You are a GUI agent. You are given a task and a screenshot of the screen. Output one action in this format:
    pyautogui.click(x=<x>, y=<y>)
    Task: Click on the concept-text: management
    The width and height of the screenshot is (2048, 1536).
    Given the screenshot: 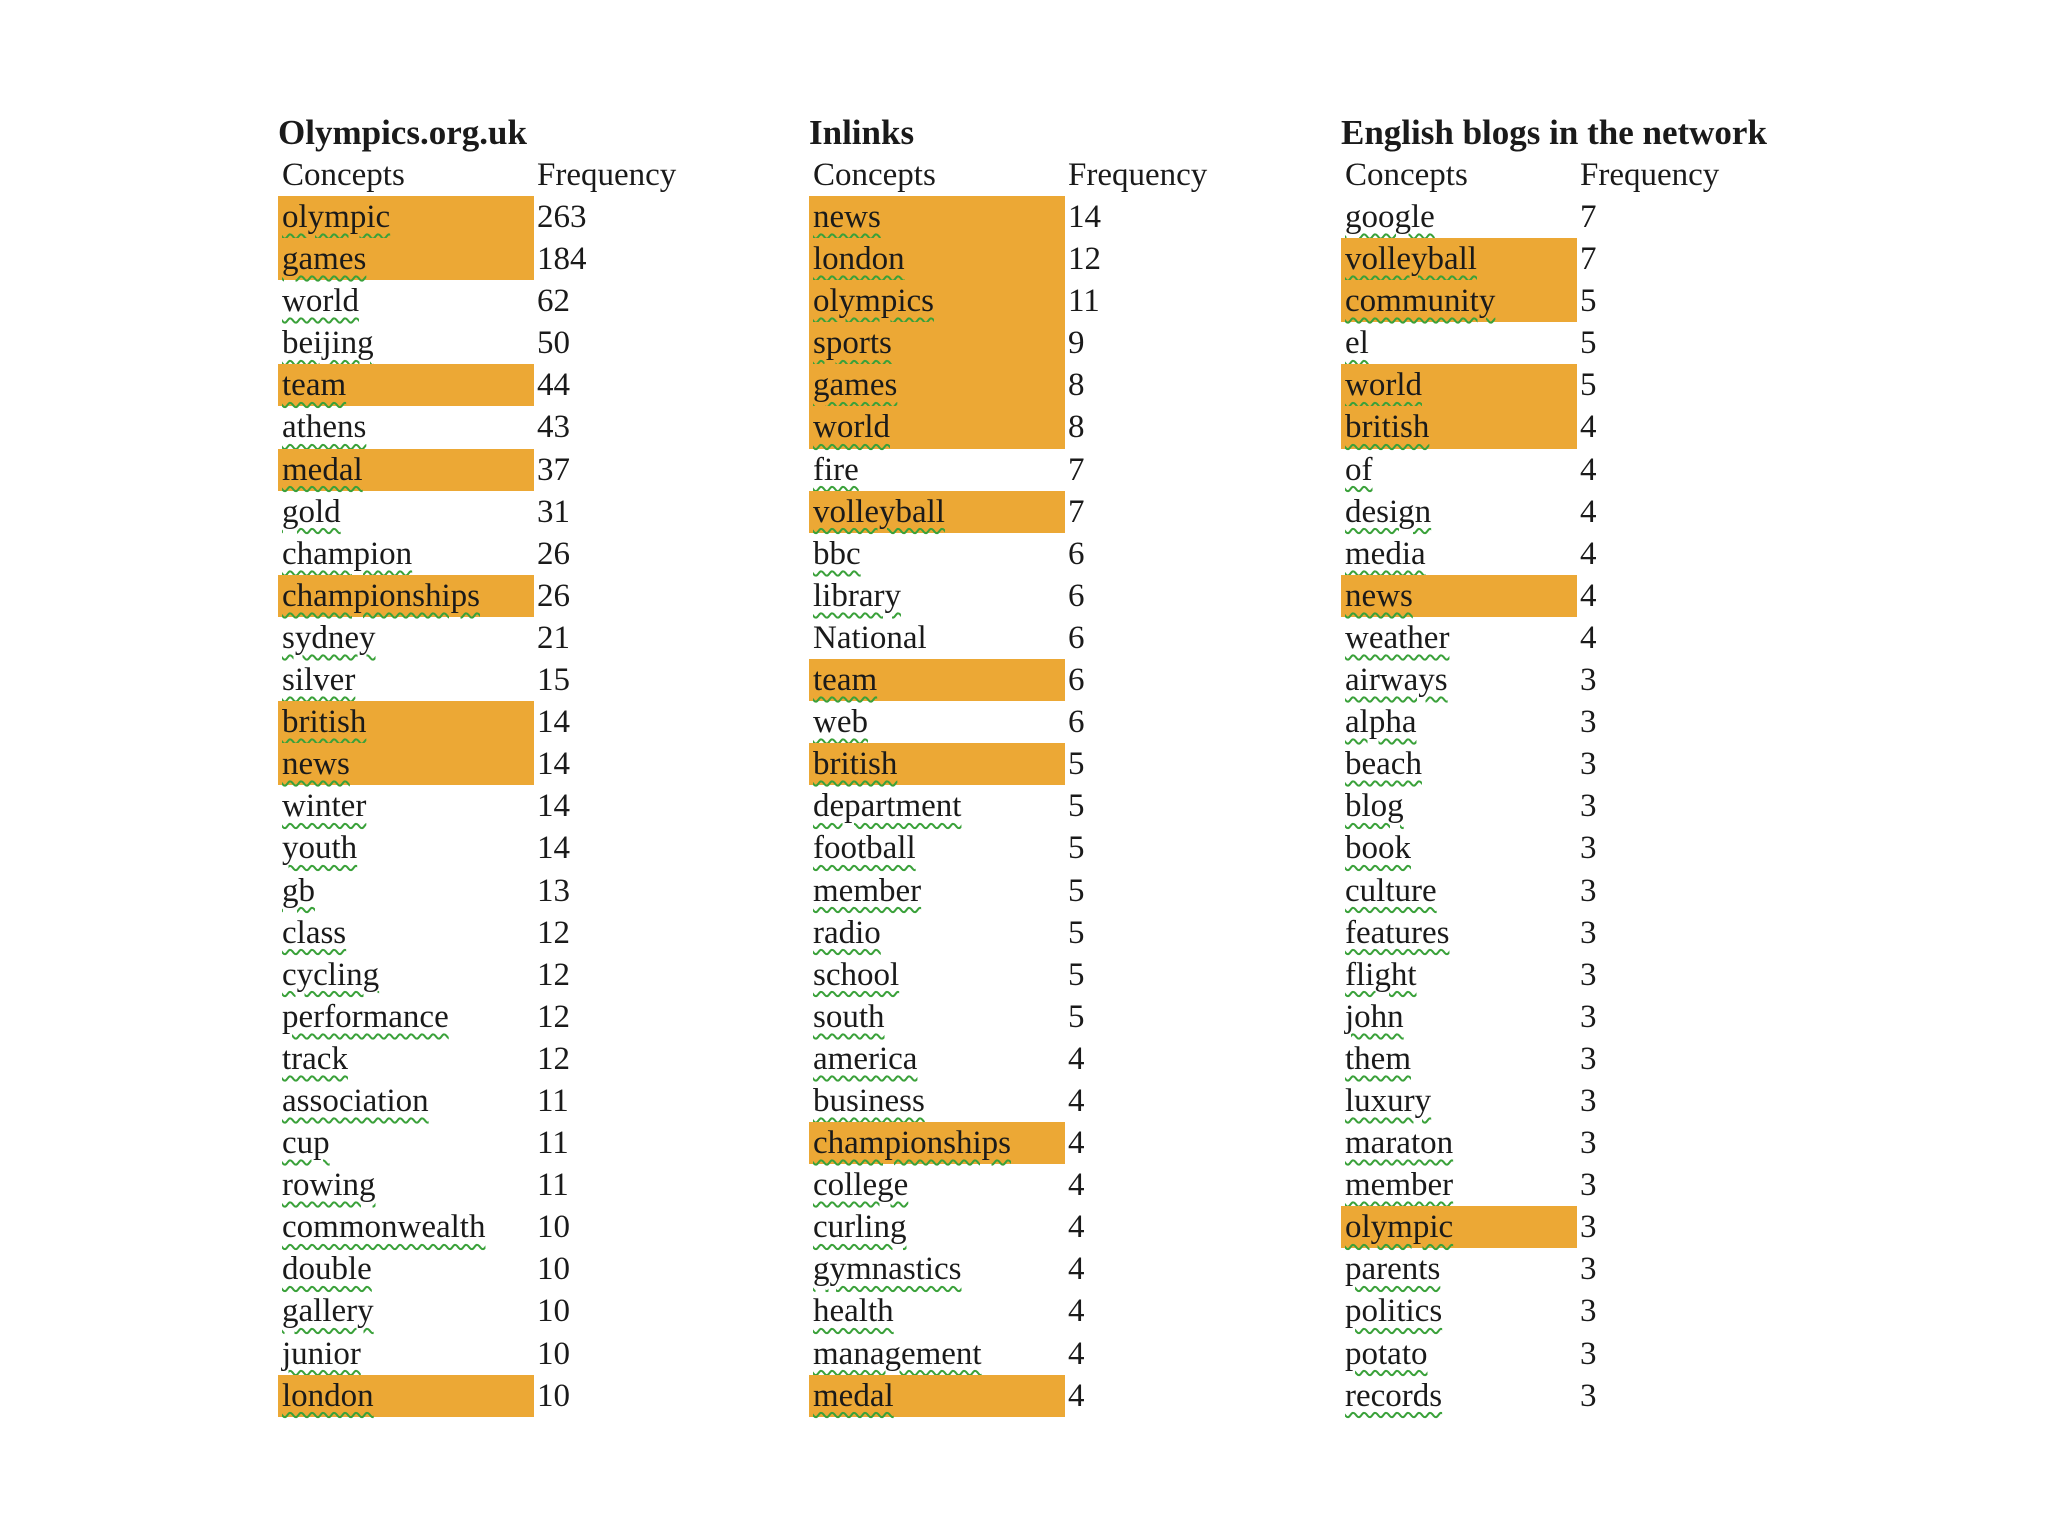 What is the action you would take?
    pyautogui.click(x=897, y=1353)
    